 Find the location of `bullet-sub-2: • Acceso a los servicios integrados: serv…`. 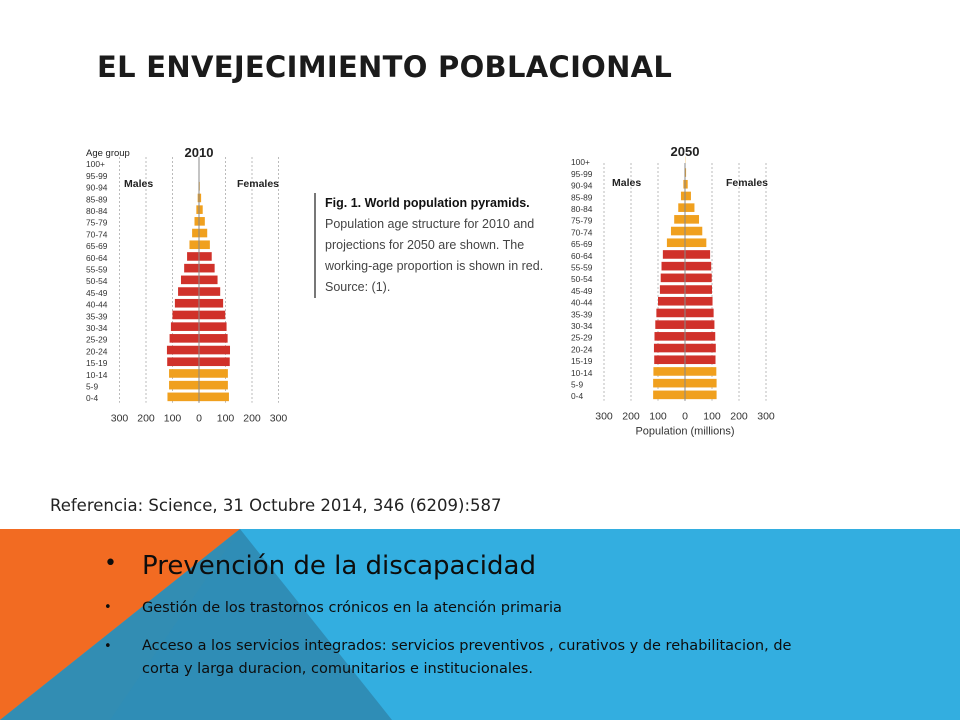

bullet-sub-2: • Acceso a los servicios integrados: serv… is located at coordinates (463, 658).